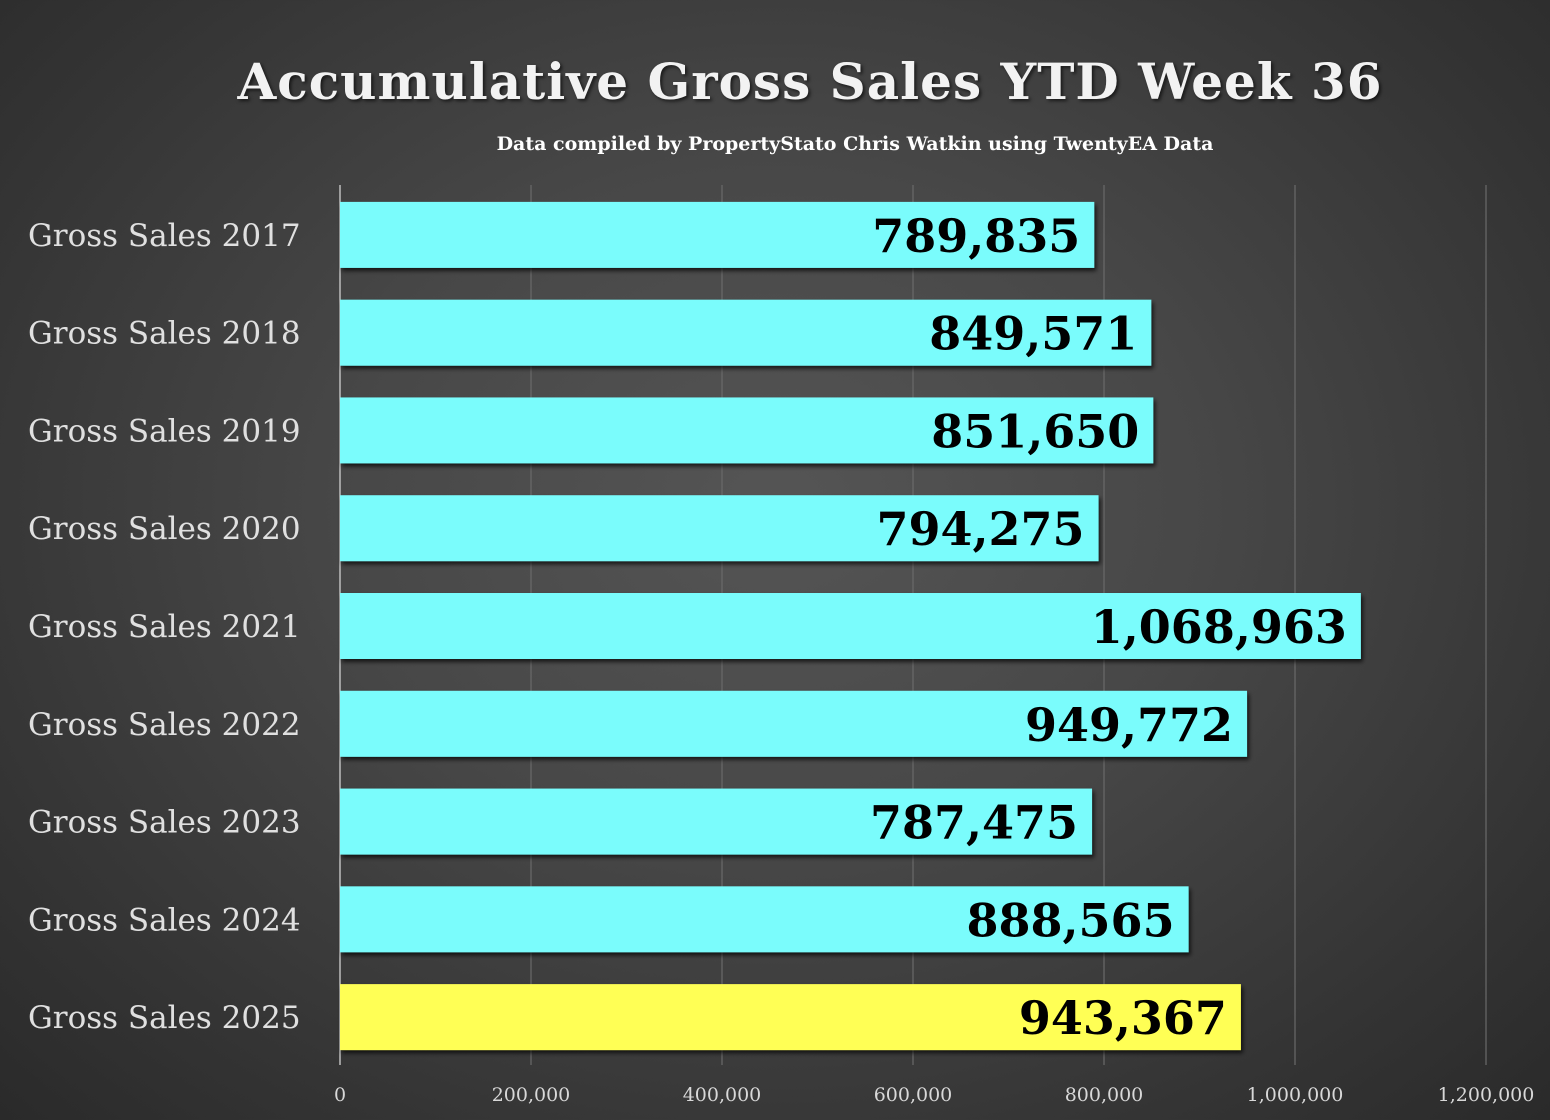 The height and width of the screenshot is (1120, 1550). What do you see at coordinates (1129, 725) in the screenshot?
I see `data-label: 949,772` at bounding box center [1129, 725].